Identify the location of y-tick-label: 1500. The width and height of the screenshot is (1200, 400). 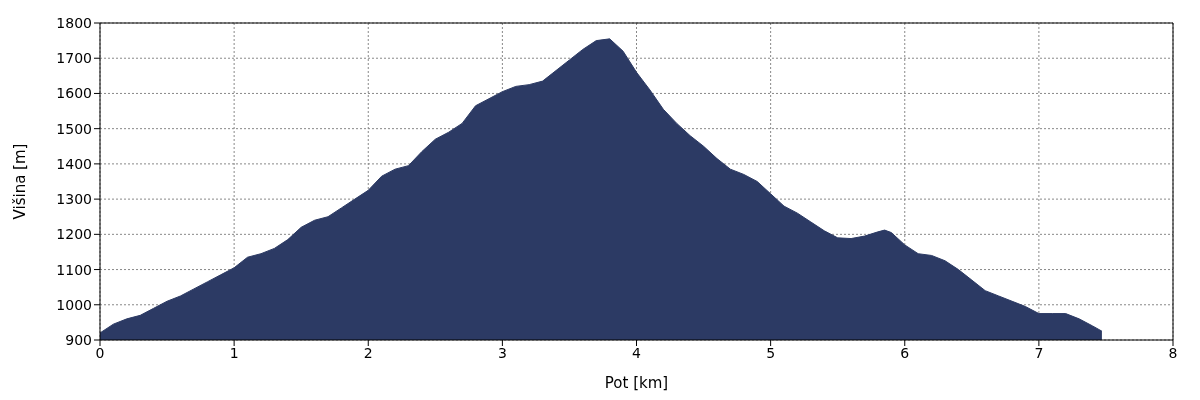
(74, 128).